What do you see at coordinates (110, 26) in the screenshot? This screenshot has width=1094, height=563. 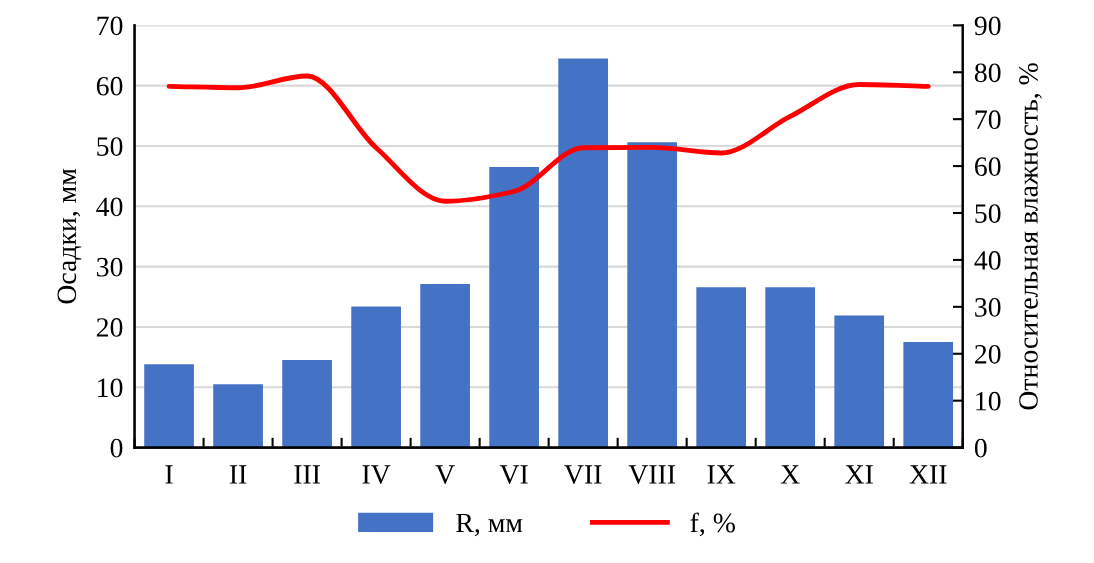 I see `y-tick-label: 70` at bounding box center [110, 26].